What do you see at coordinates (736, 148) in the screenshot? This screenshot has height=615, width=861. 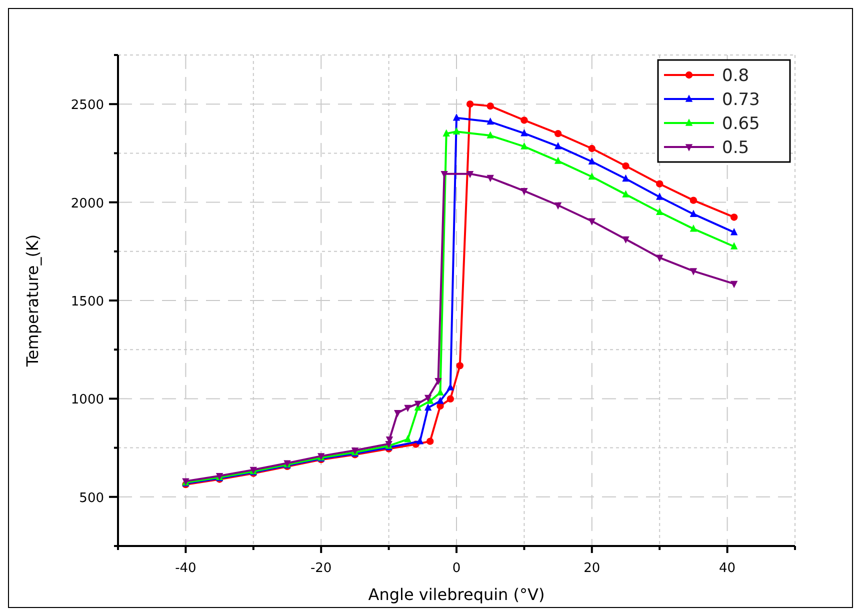 I see `legend-label: 0.5` at bounding box center [736, 148].